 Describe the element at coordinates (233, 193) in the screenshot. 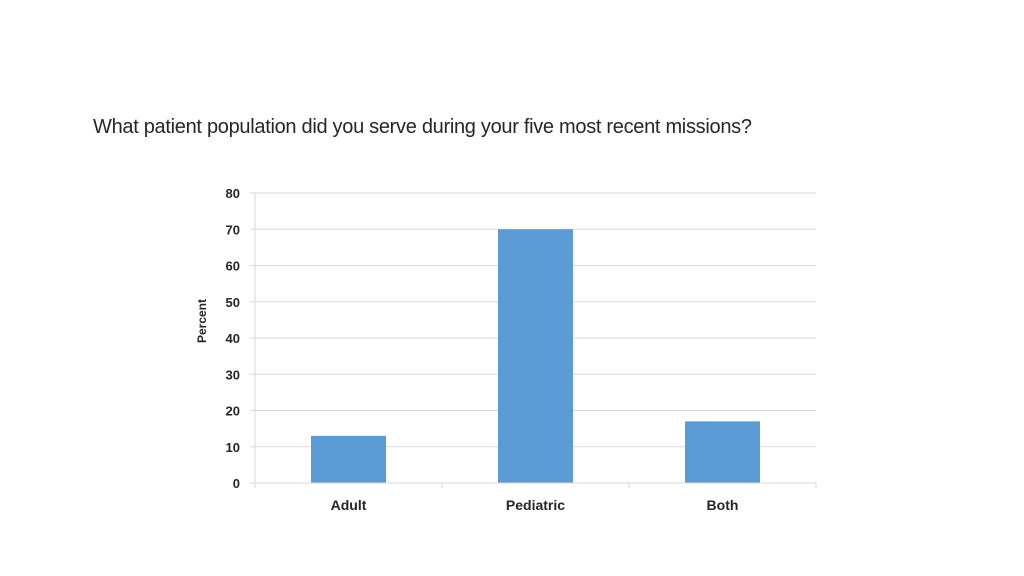

I see `y-tick-label: 80` at that location.